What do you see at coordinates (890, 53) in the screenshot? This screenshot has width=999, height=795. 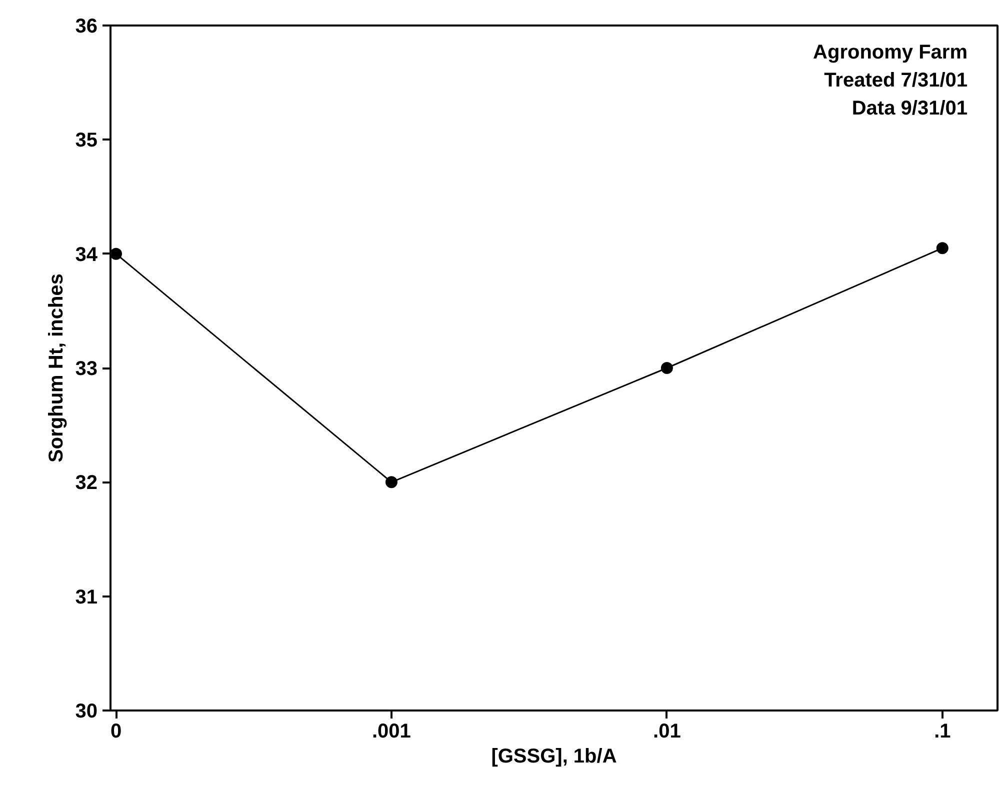 I see `annotation: Agronomy Farm` at bounding box center [890, 53].